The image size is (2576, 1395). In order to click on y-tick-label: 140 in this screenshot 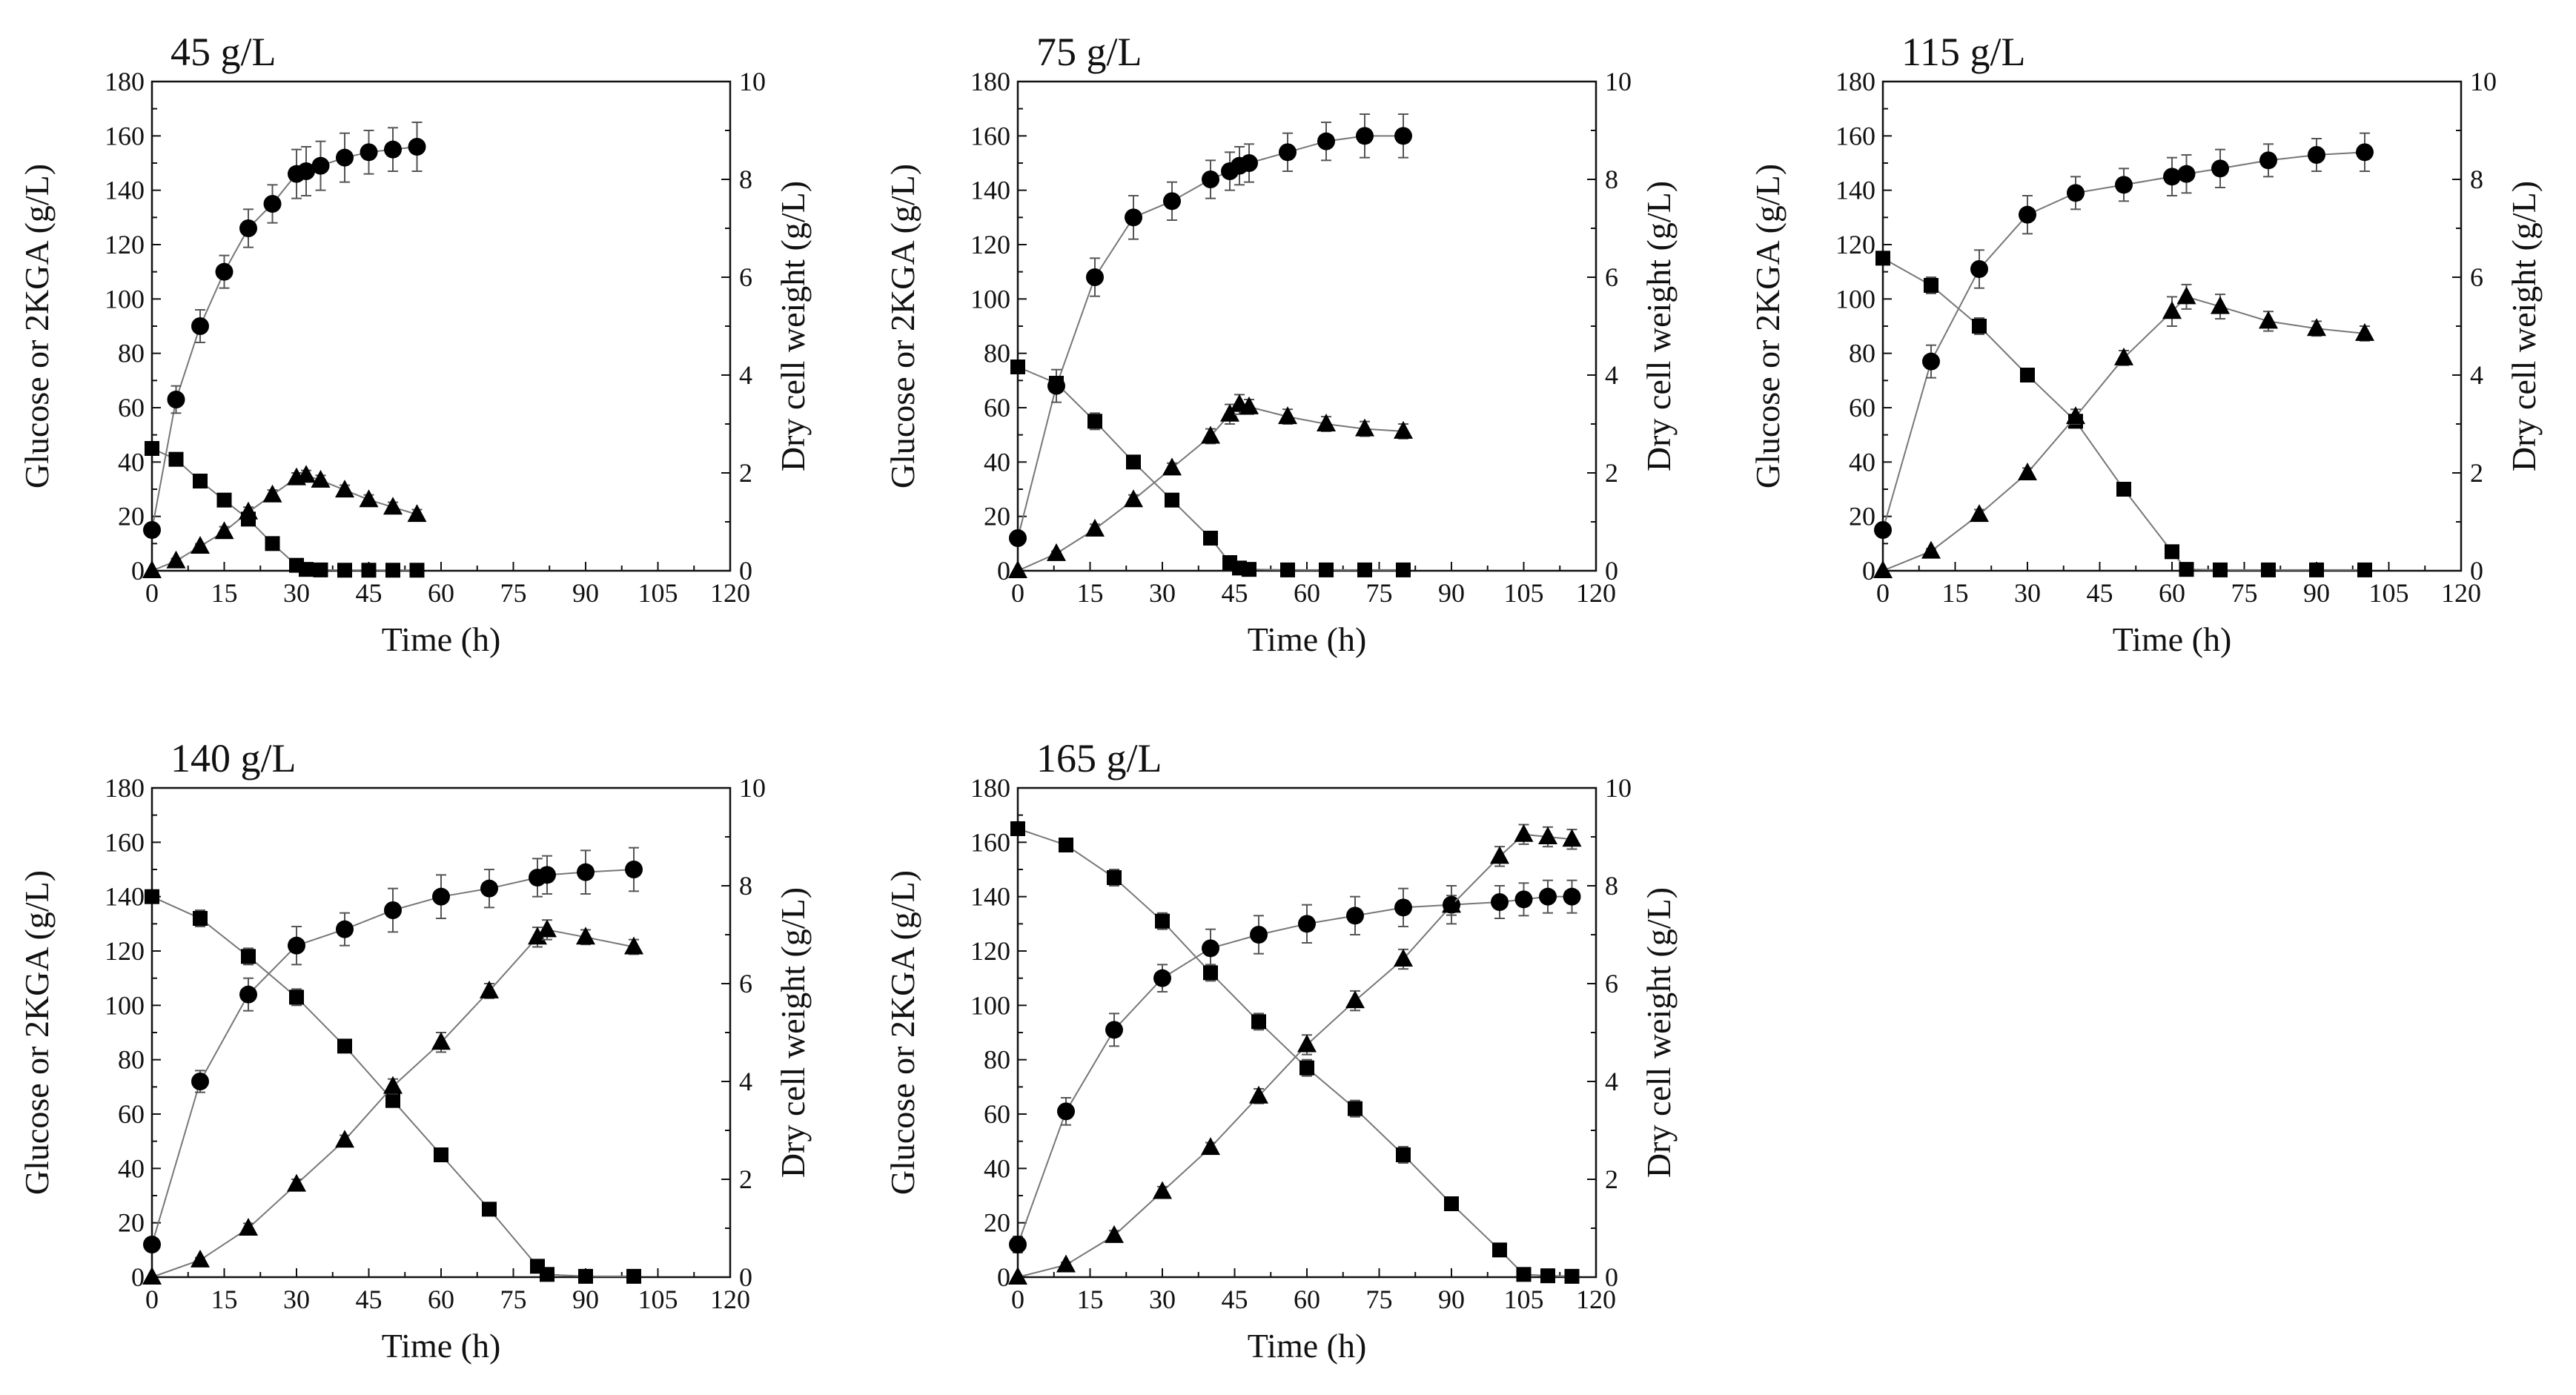, I will do `click(125, 190)`.